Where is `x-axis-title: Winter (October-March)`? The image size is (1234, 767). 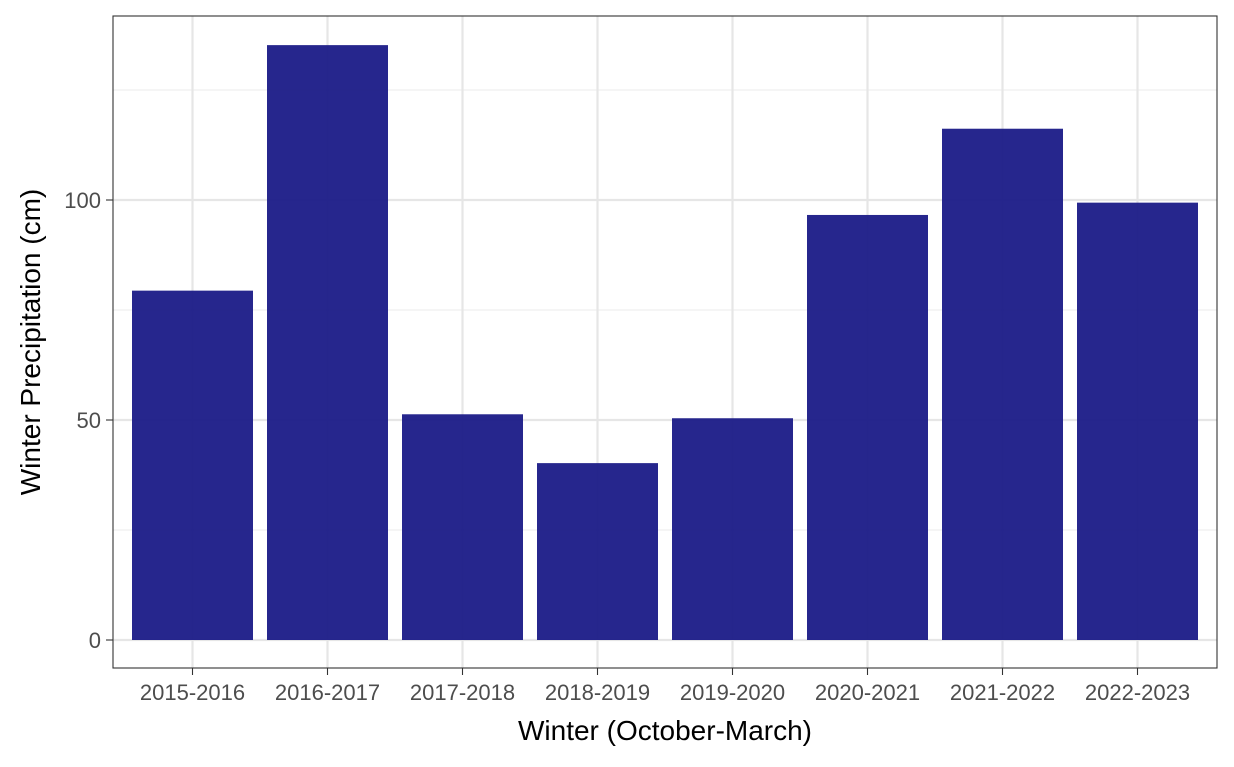 x-axis-title: Winter (October-March) is located at coordinates (665, 730).